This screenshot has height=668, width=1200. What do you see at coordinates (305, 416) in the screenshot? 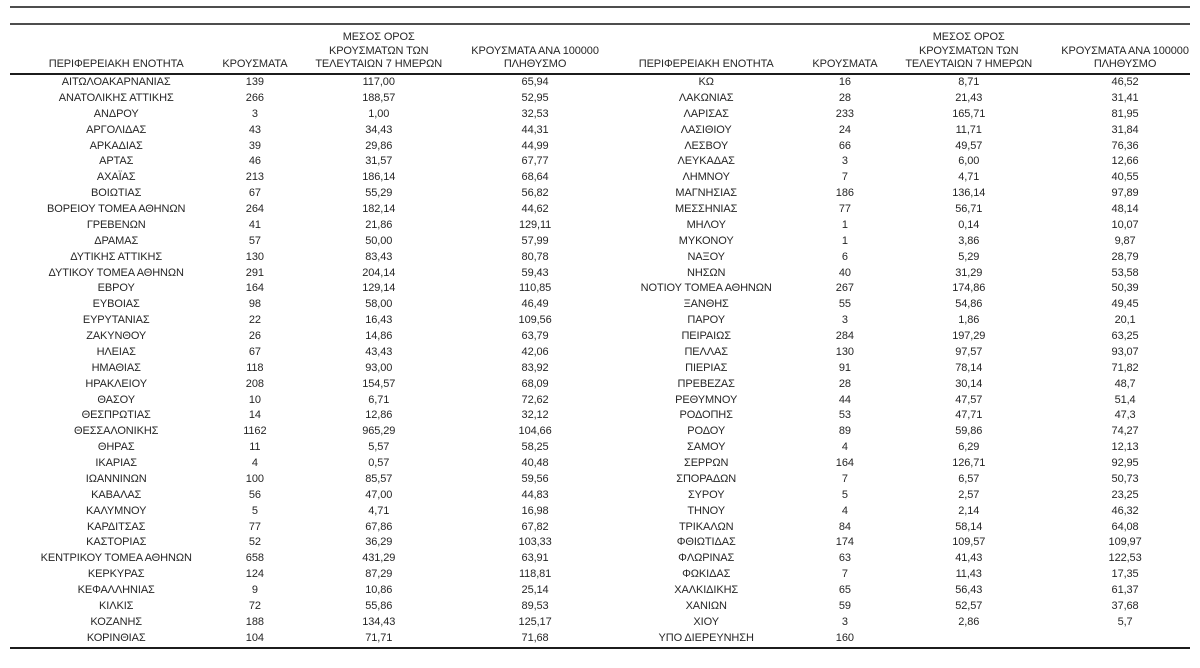
I see `table-row: ΘΕΣΠΡΩΤΙΑΣ 14 12,86 32,12` at bounding box center [305, 416].